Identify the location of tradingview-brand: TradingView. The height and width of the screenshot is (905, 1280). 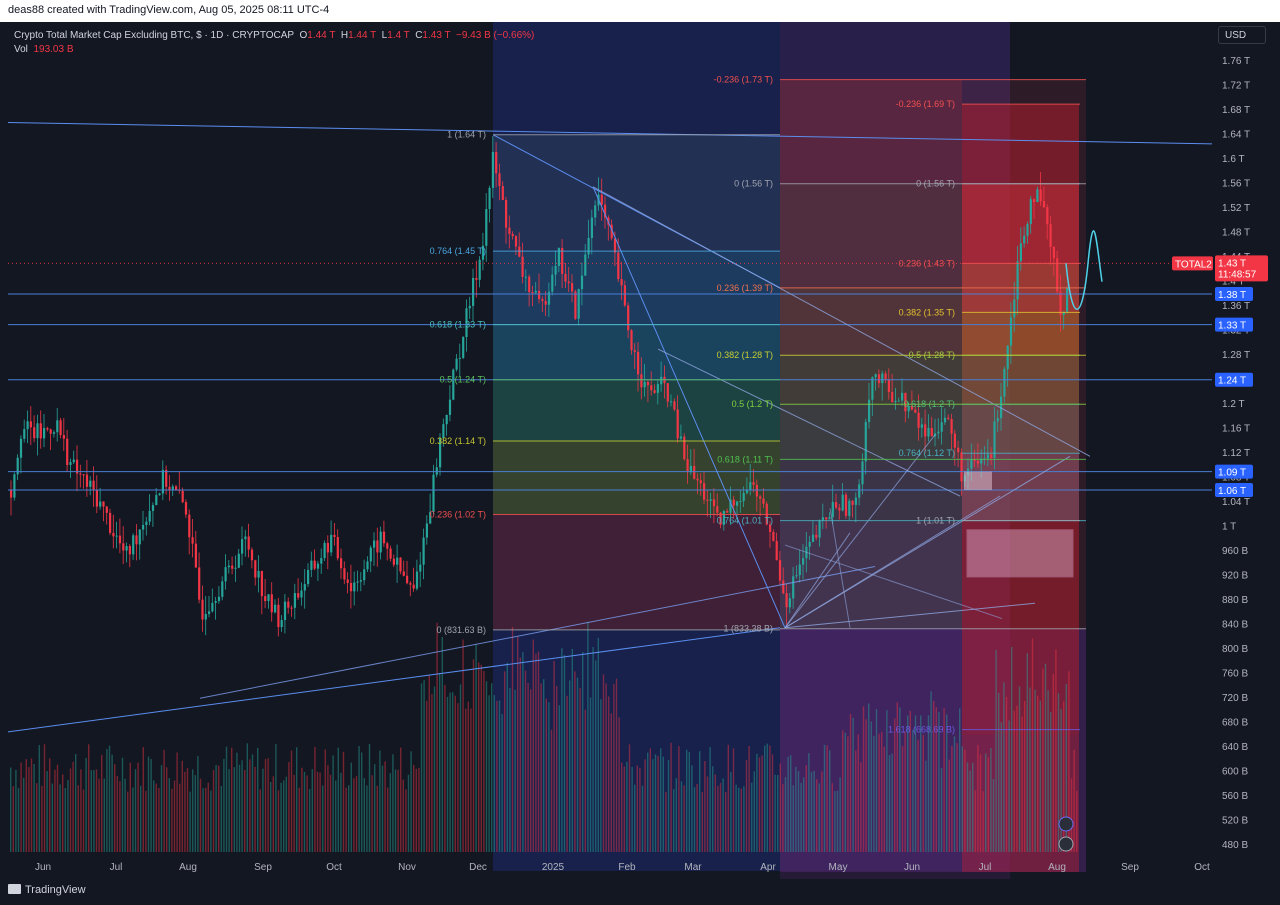
(47, 890).